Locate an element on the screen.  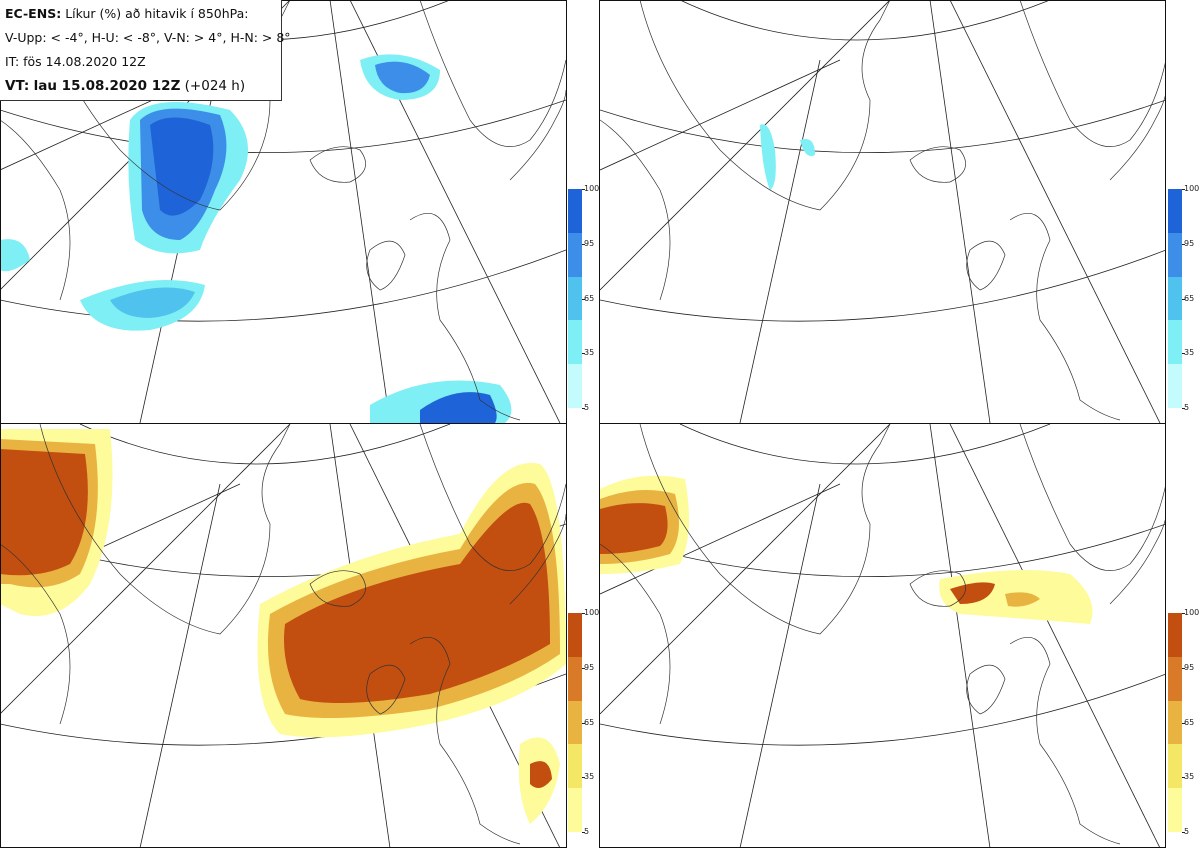
colorbar-bottom-left: 100 95 65 35 5 is located at coordinates (583, 722).